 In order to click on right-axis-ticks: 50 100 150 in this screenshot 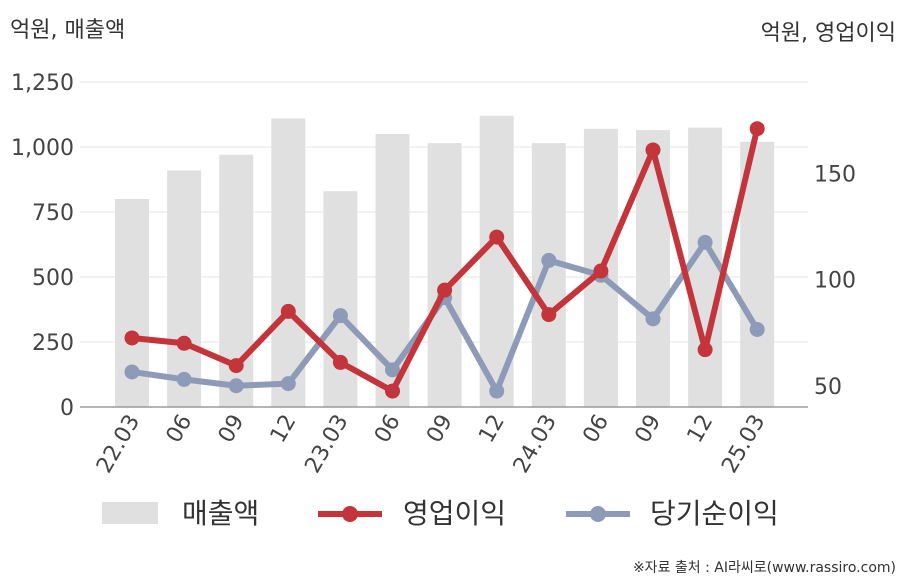, I will do `click(835, 280)`.